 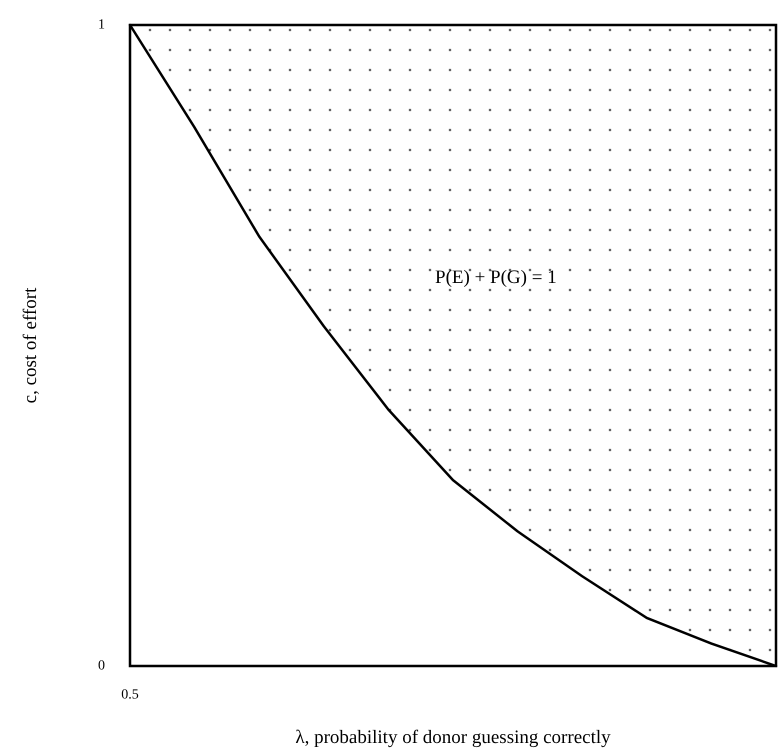 What do you see at coordinates (496, 277) in the screenshot?
I see `annotation: P(E) + P(G) = 1` at bounding box center [496, 277].